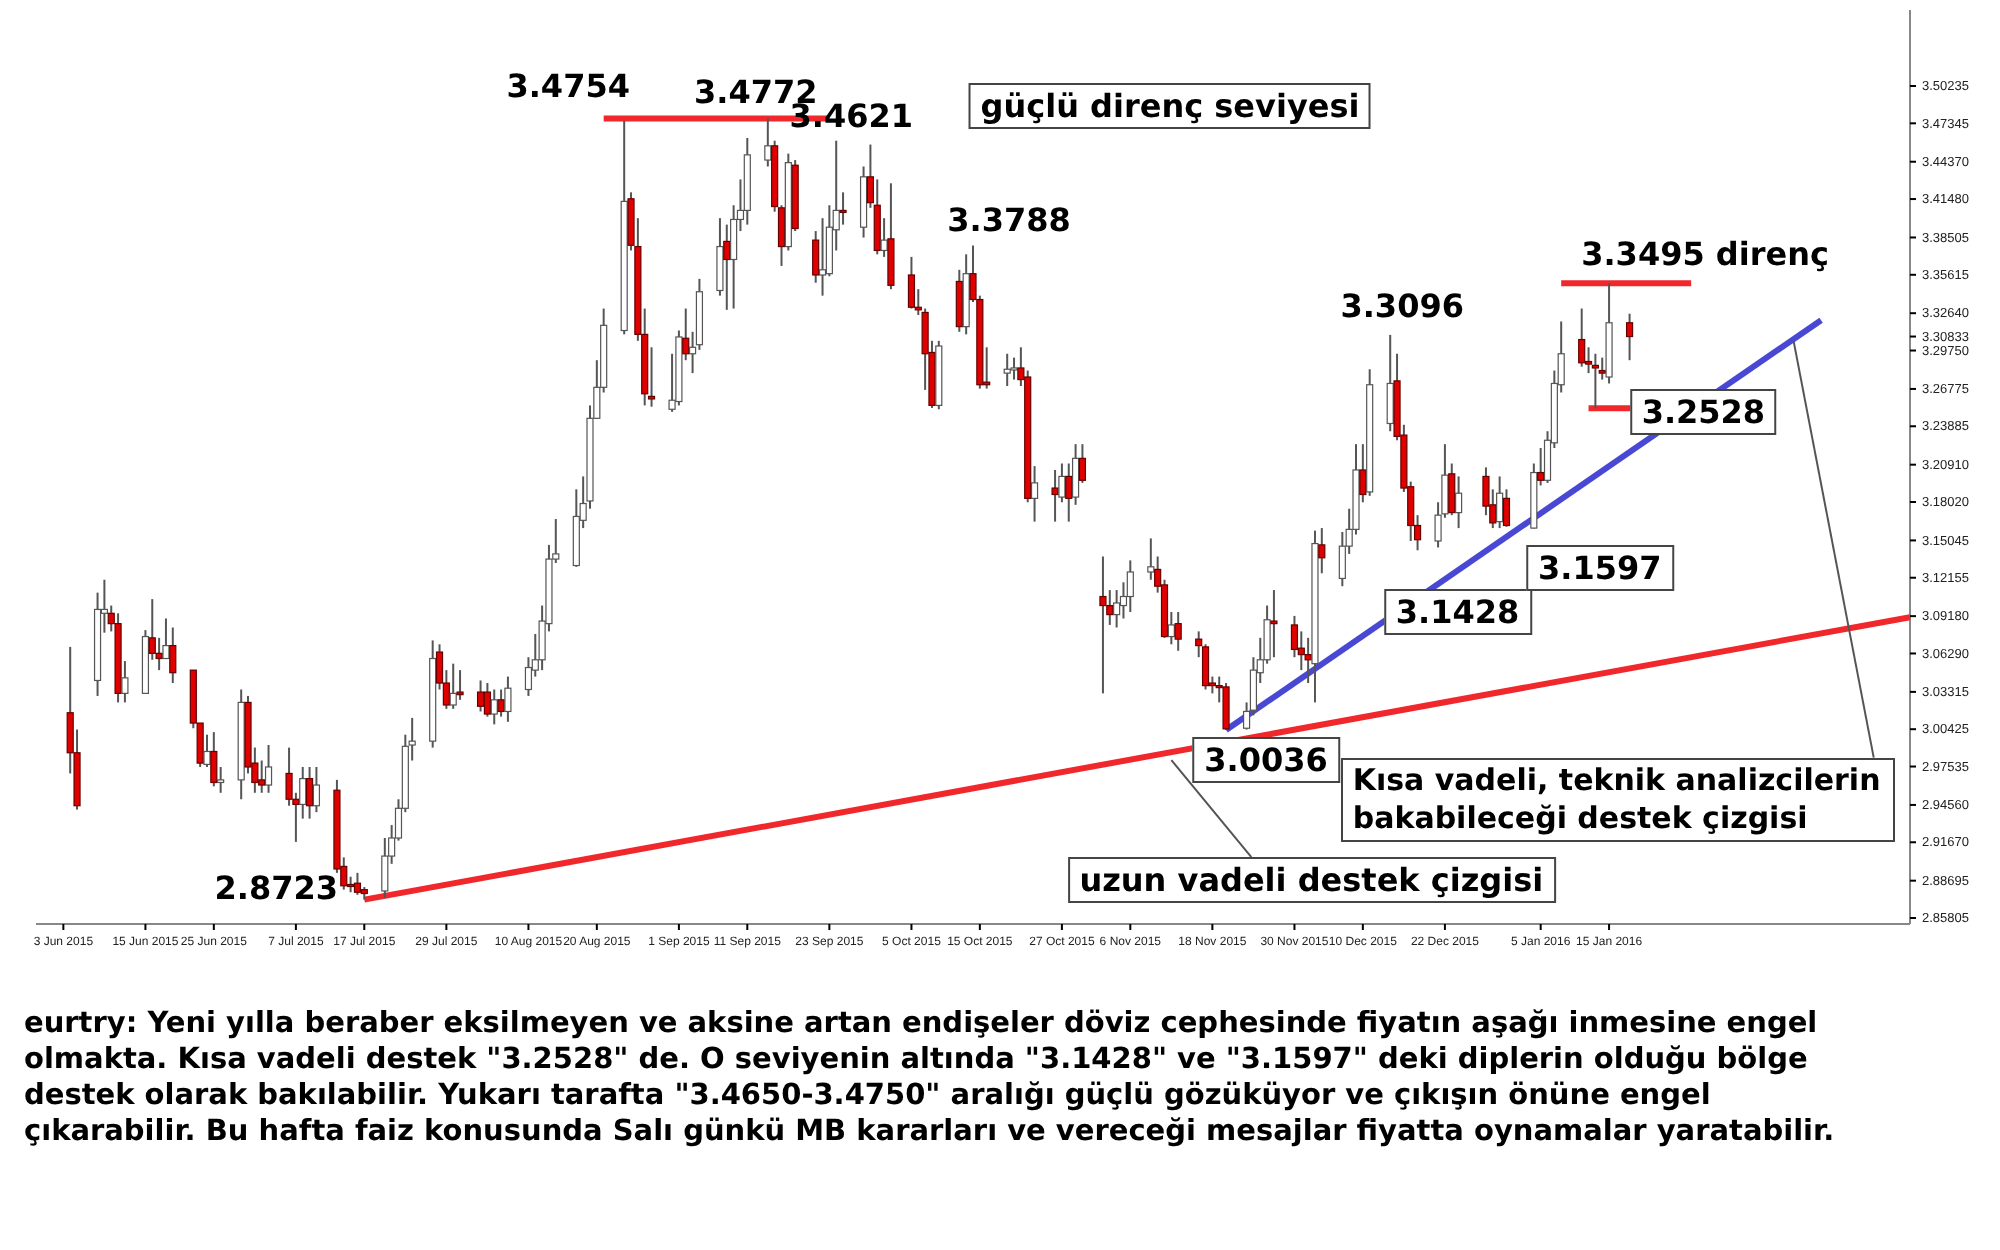 This screenshot has width=2000, height=1250. I want to click on annotation: uzun vadeli destek çizgisi, so click(1311, 880).